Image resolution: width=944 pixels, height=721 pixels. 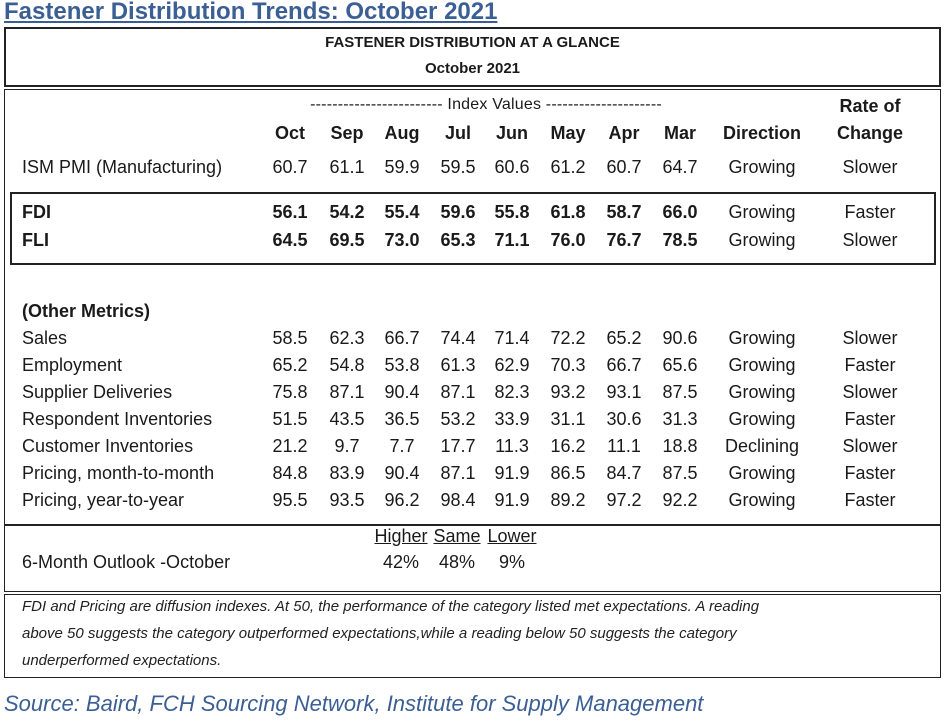 What do you see at coordinates (97, 392) in the screenshot?
I see `metric-row-label: Supplier Deliveries` at bounding box center [97, 392].